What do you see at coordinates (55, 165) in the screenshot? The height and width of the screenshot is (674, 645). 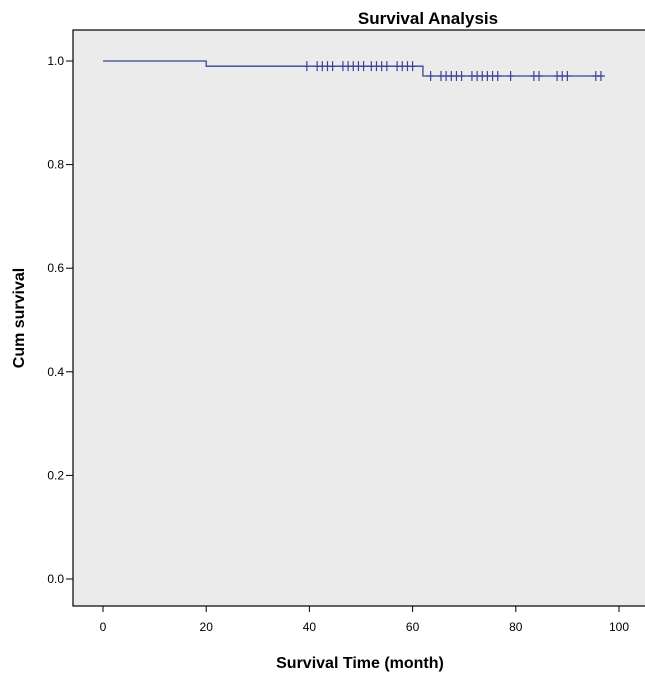 I see `y-tick-label: 0.8` at bounding box center [55, 165].